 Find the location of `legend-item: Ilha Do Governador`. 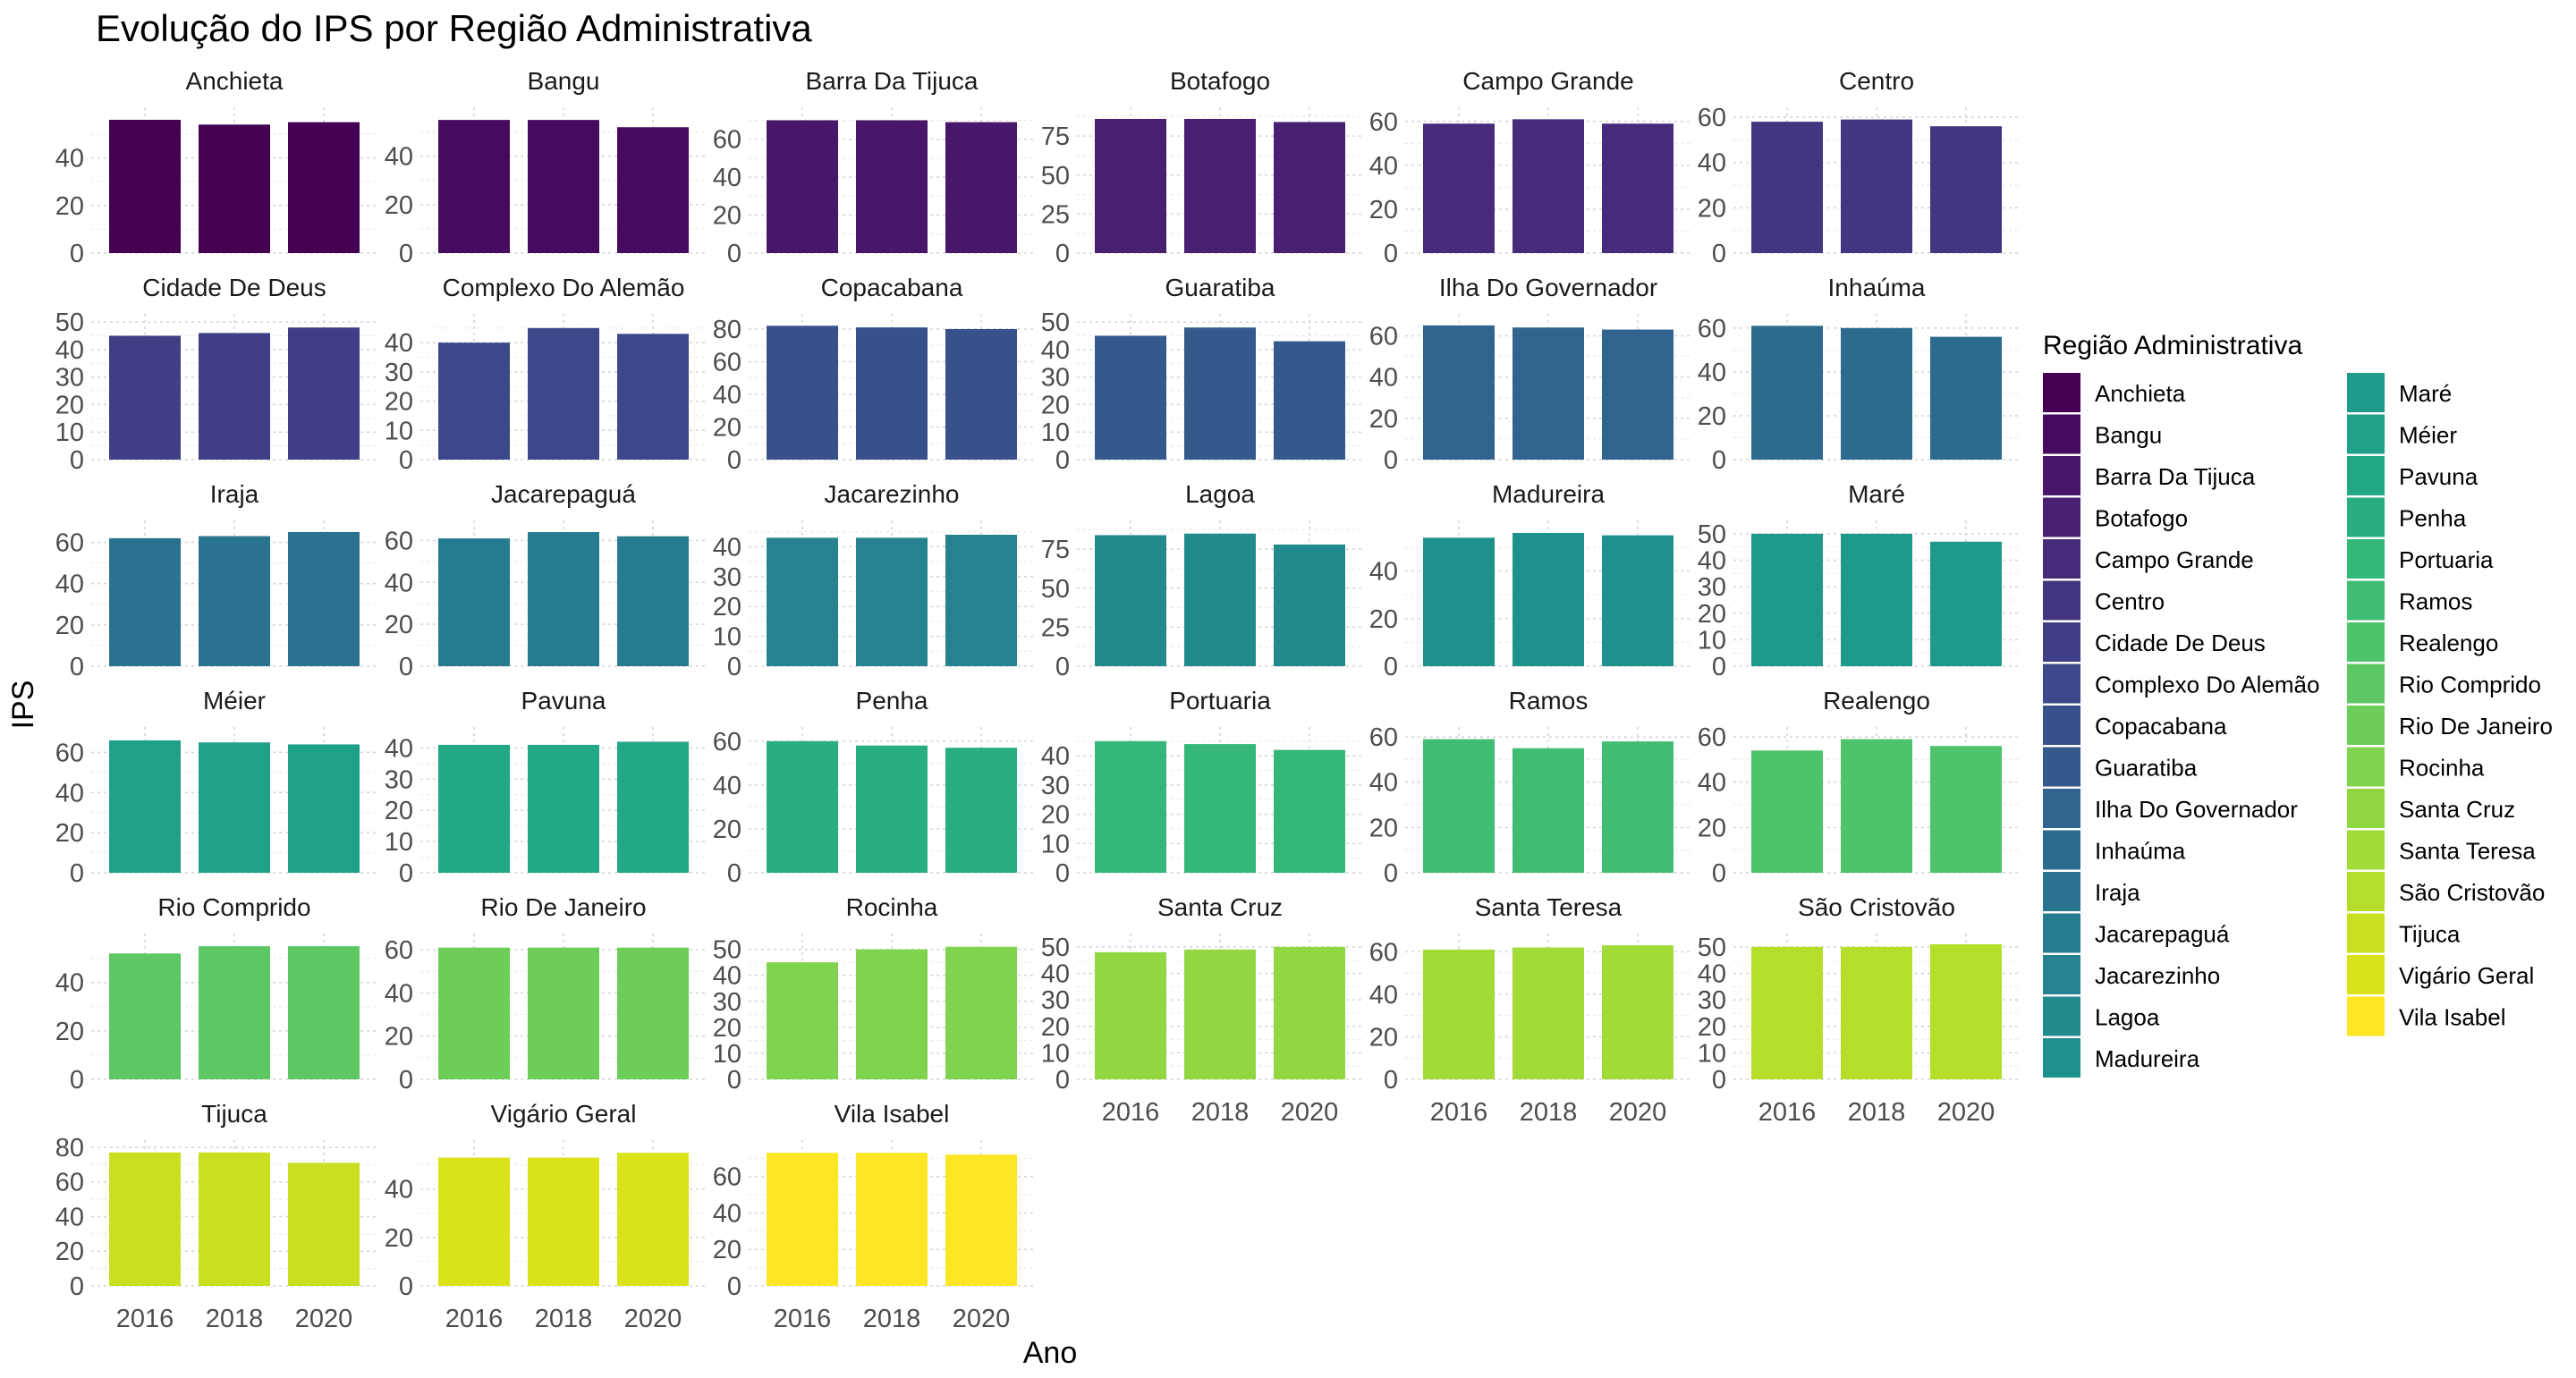

legend-item: Ilha Do Governador is located at coordinates (2170, 808).